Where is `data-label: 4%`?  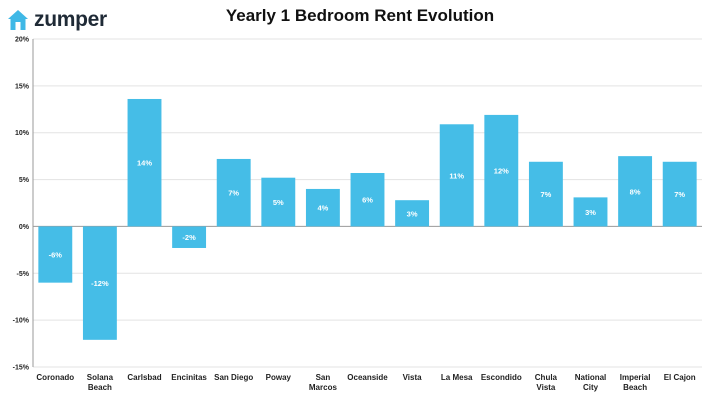
data-label: 4% is located at coordinates (322, 208).